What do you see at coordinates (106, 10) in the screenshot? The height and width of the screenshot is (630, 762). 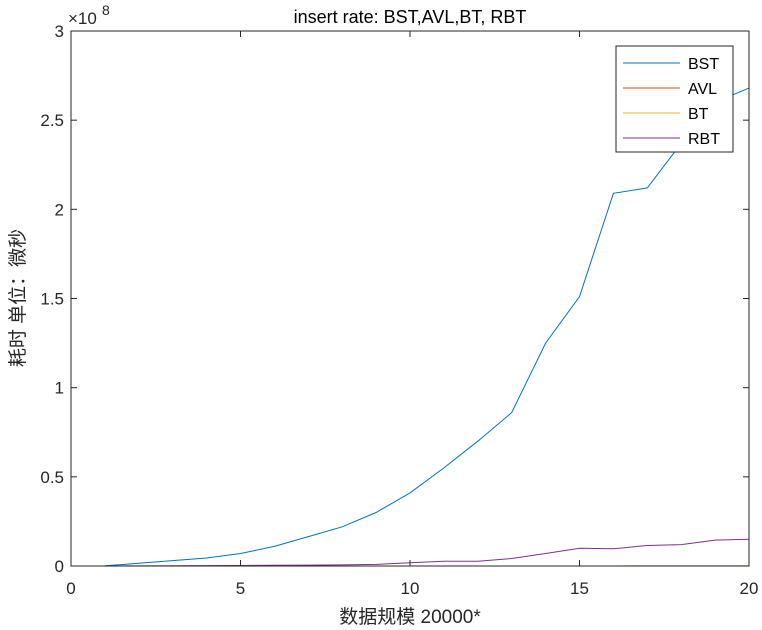 I see `y-exponent-power: 8` at bounding box center [106, 10].